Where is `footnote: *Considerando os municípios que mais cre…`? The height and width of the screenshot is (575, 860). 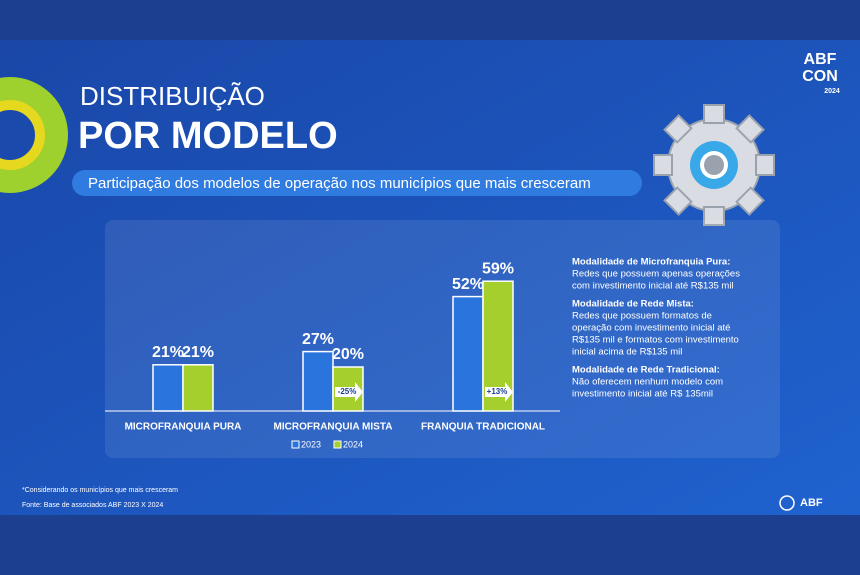
footnote: *Considerando os municípios que mais cre… is located at coordinates (100, 490).